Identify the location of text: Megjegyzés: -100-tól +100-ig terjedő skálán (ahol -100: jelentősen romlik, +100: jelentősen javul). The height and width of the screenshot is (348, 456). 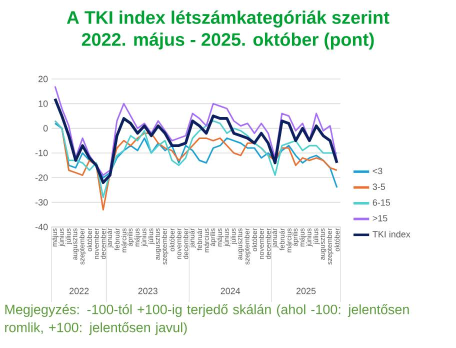
(207, 319).